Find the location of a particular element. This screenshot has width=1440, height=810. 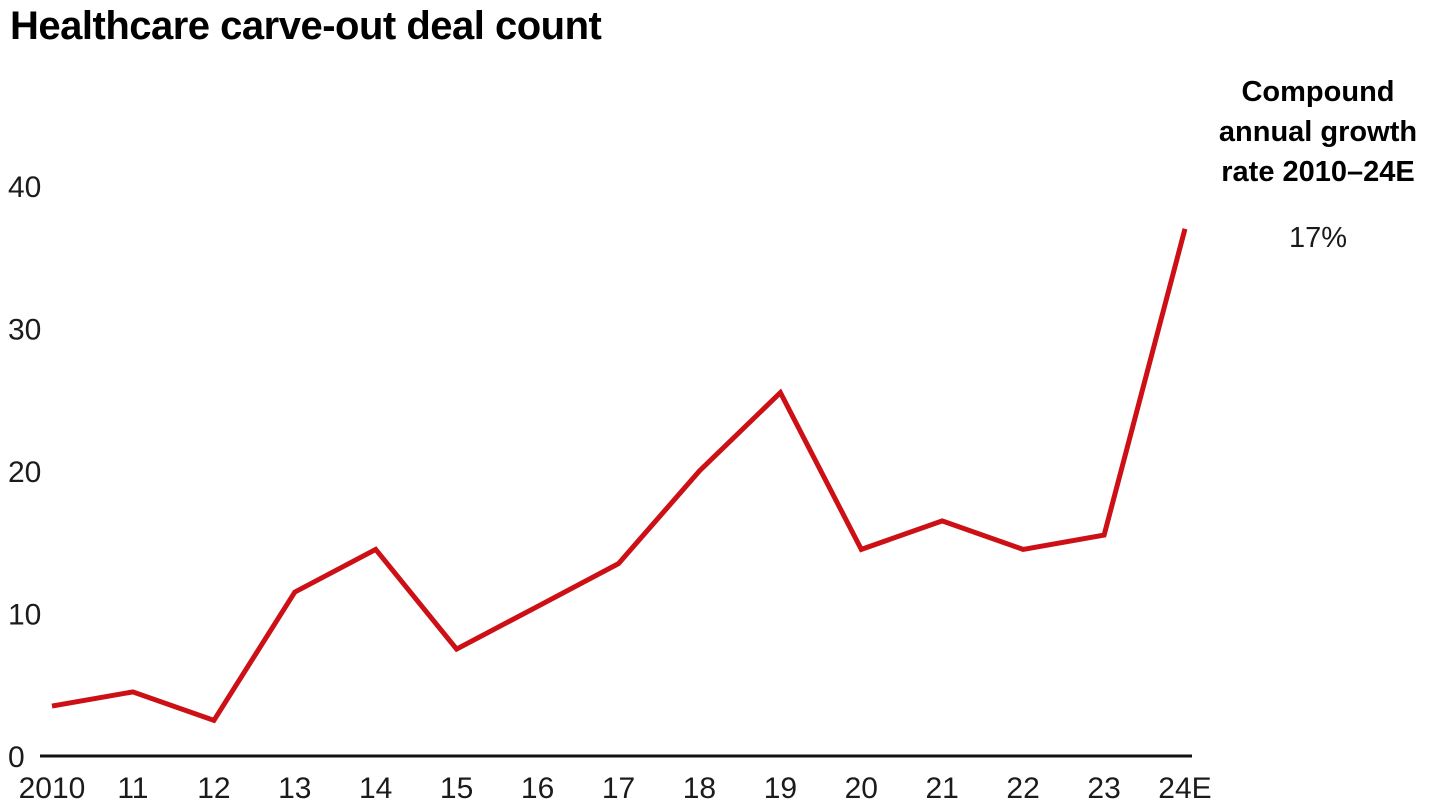

x-tick-label: 21 is located at coordinates (942, 788).